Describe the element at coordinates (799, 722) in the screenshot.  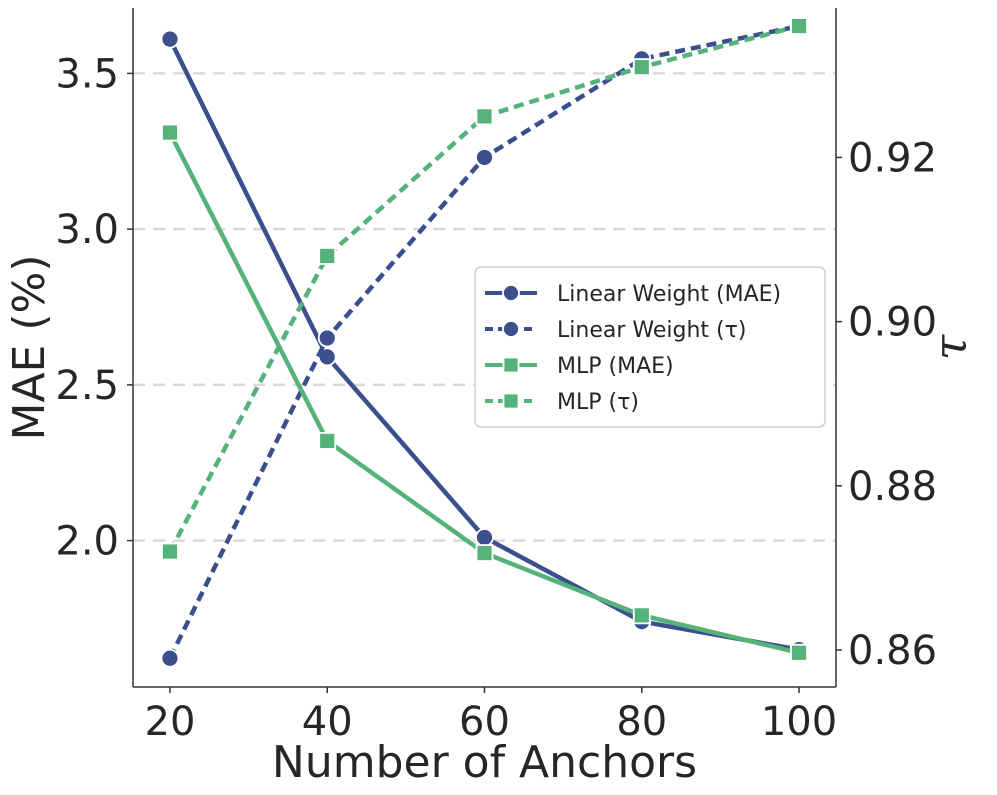
I see `x-tick-label: 100` at that location.